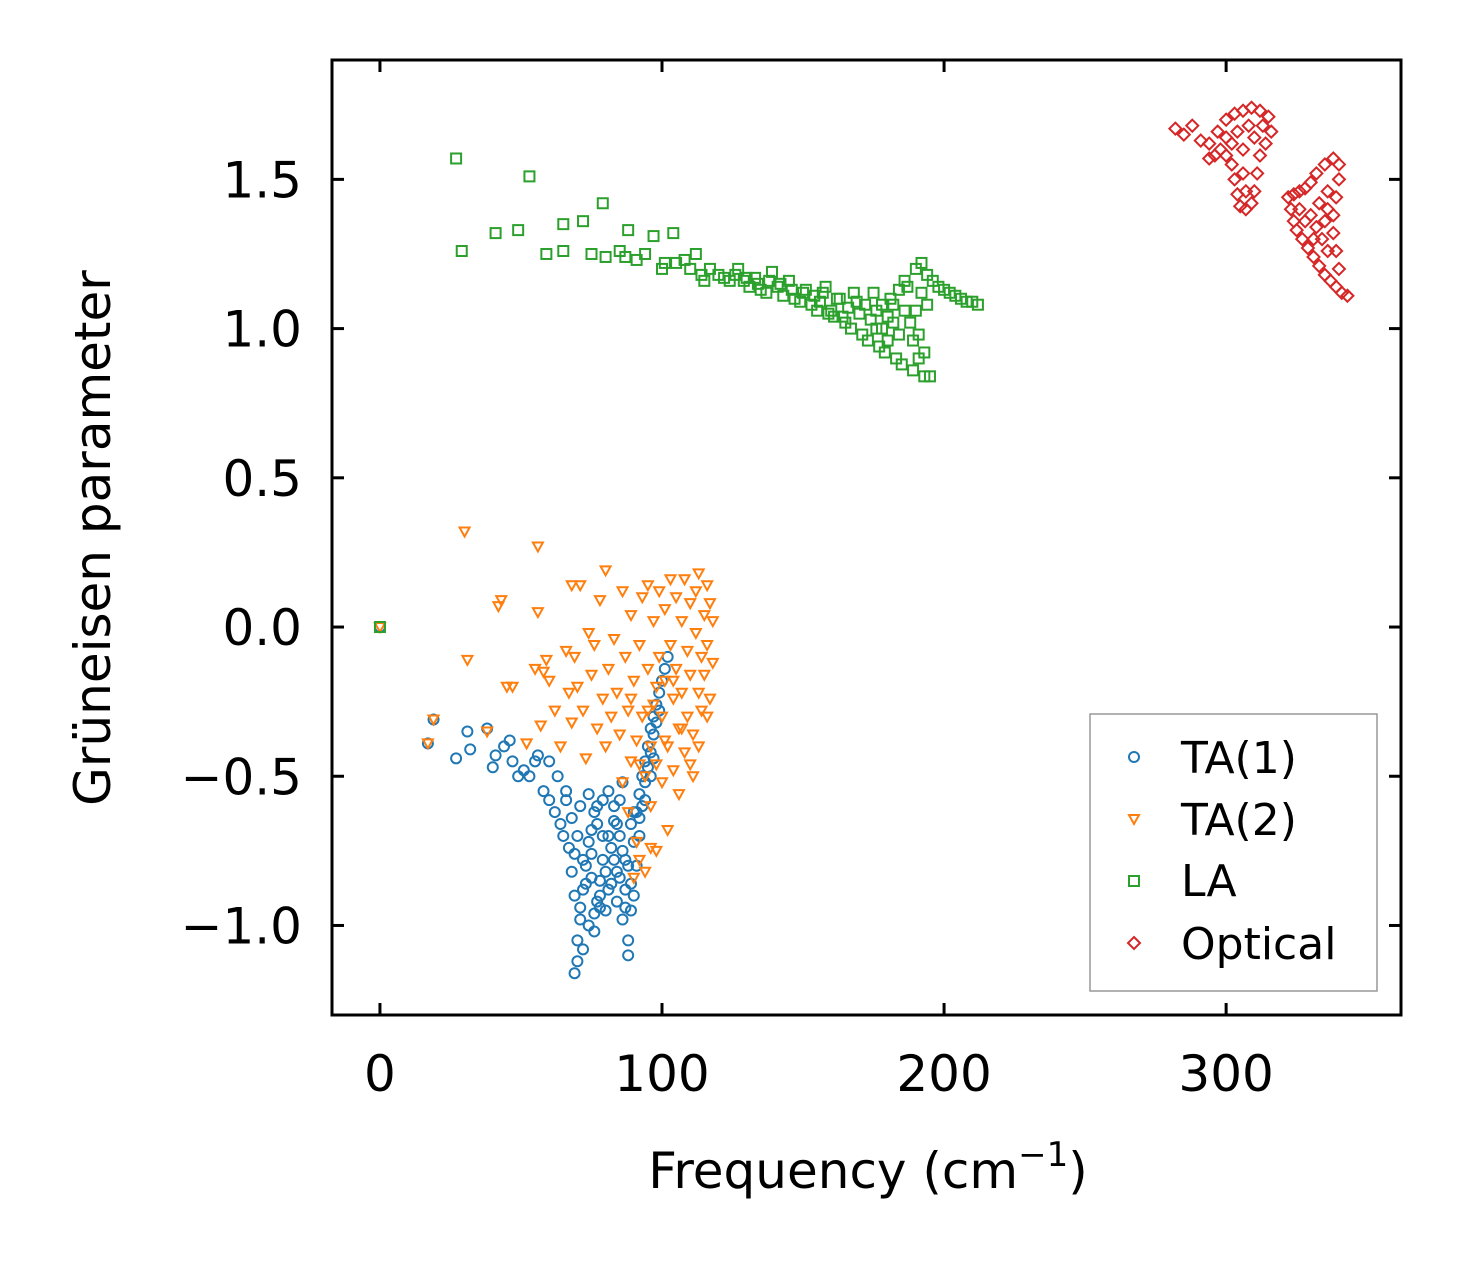 The height and width of the screenshot is (1264, 1462). Describe the element at coordinates (1258, 944) in the screenshot. I see `legend-label-optical: Optical` at that location.